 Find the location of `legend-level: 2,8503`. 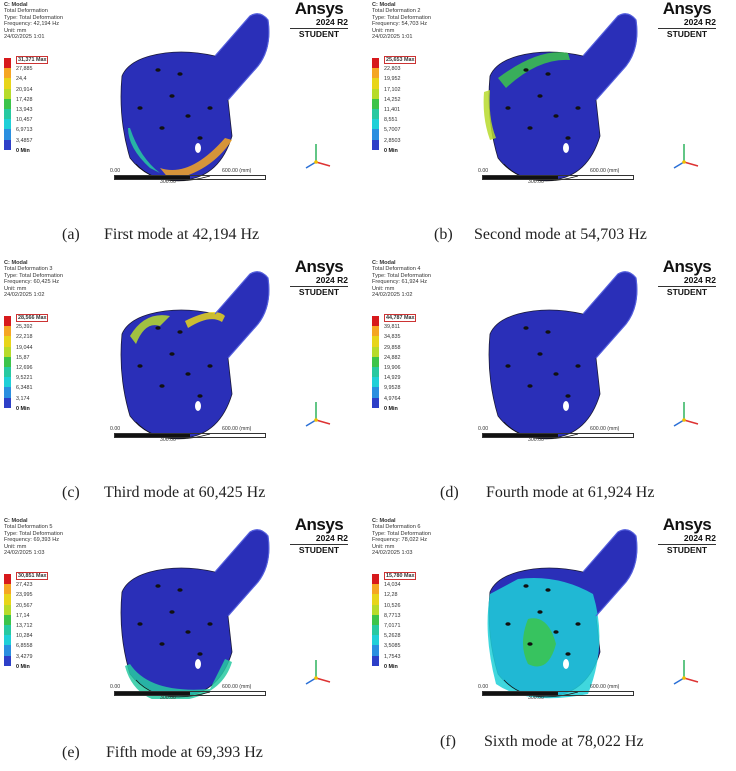

legend-level: 2,8503 is located at coordinates (402, 144).